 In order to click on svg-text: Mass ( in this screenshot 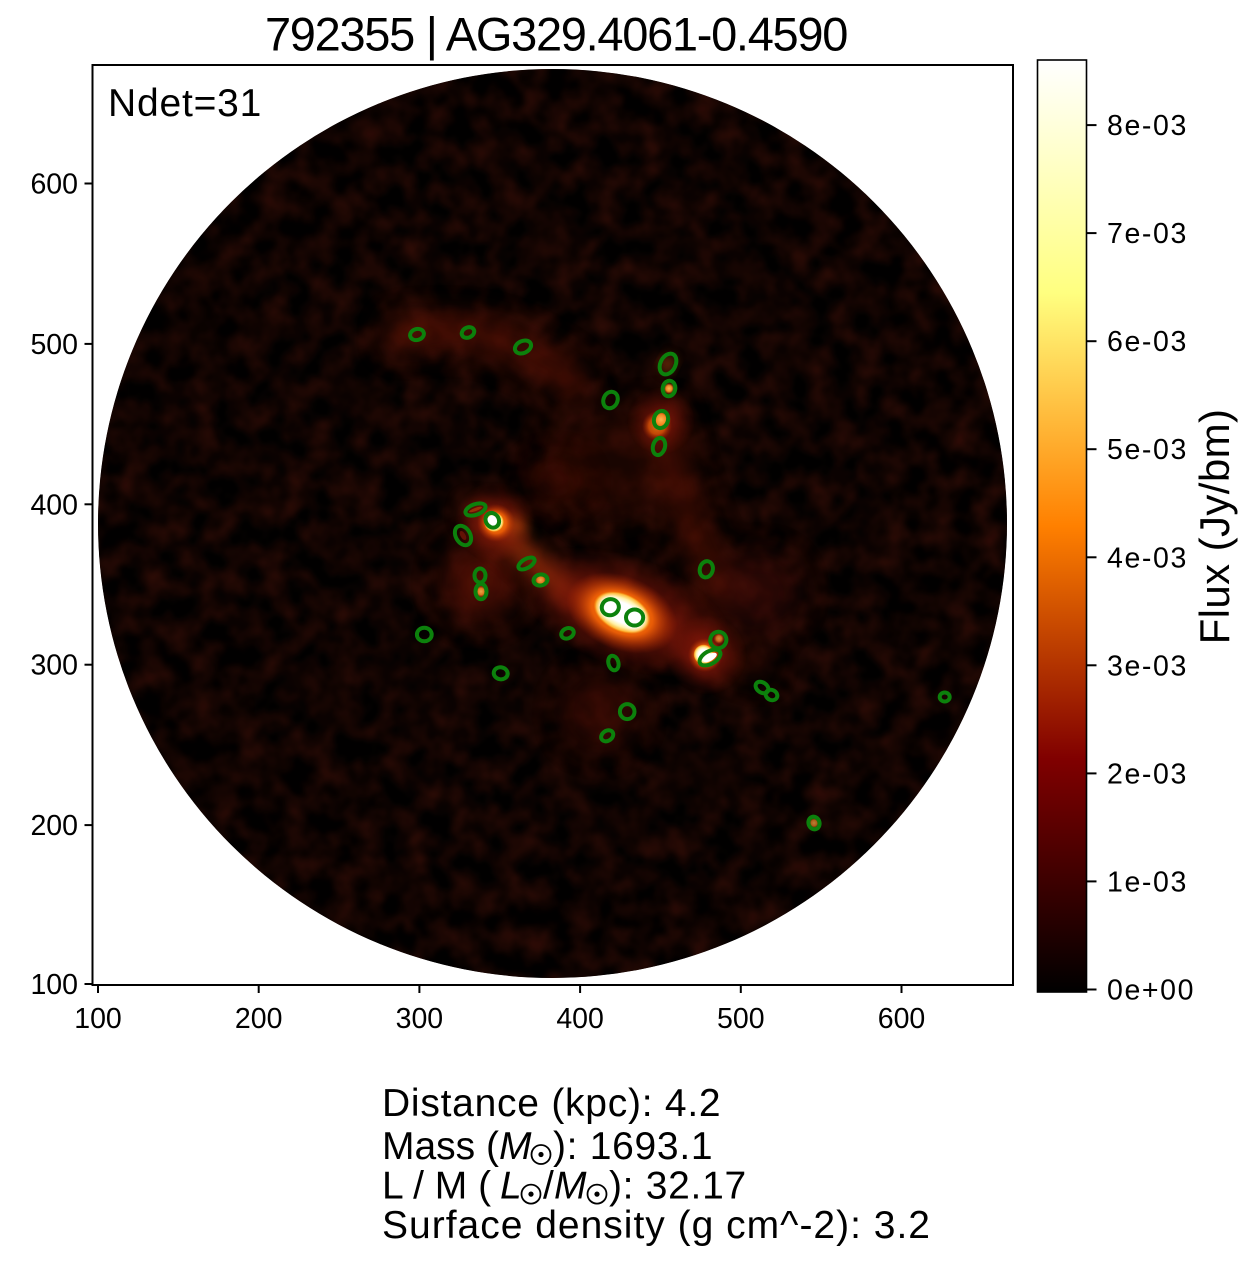, I will do `click(440, 1146)`.